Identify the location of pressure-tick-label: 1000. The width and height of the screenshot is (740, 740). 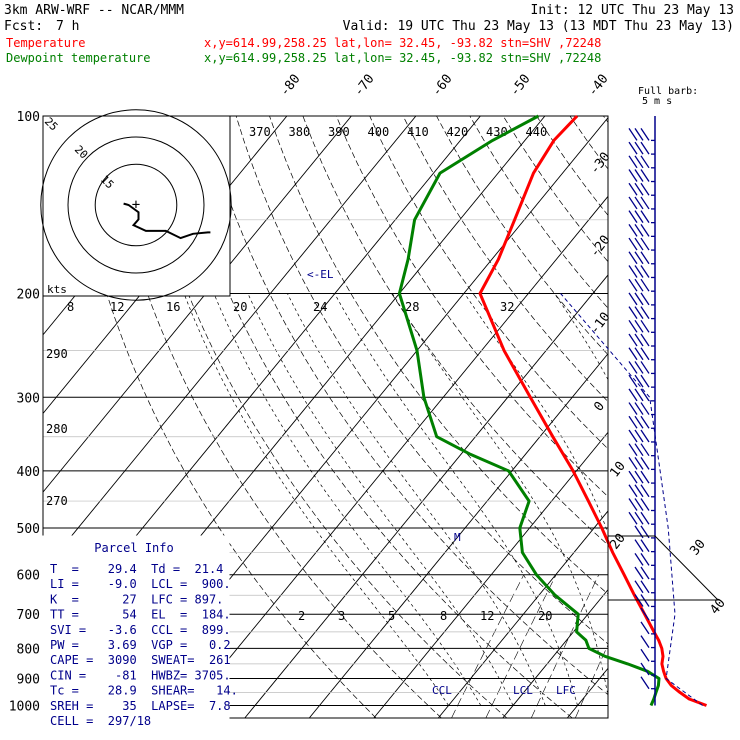
(24, 707).